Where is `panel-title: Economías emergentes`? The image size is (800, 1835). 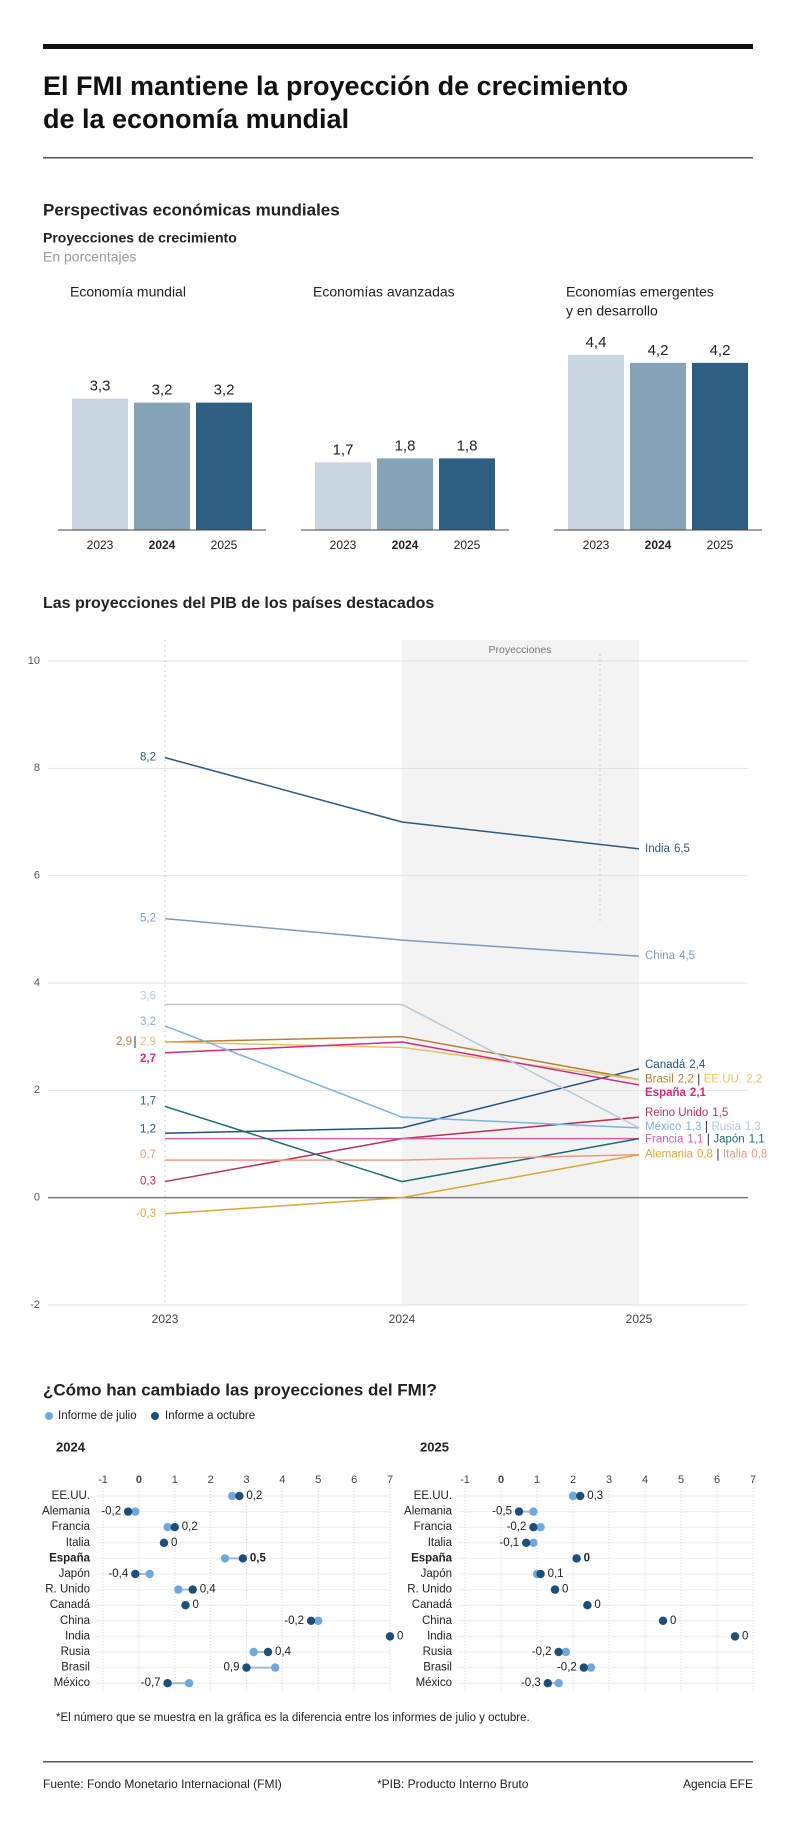 panel-title: Economías emergentes is located at coordinates (640, 292).